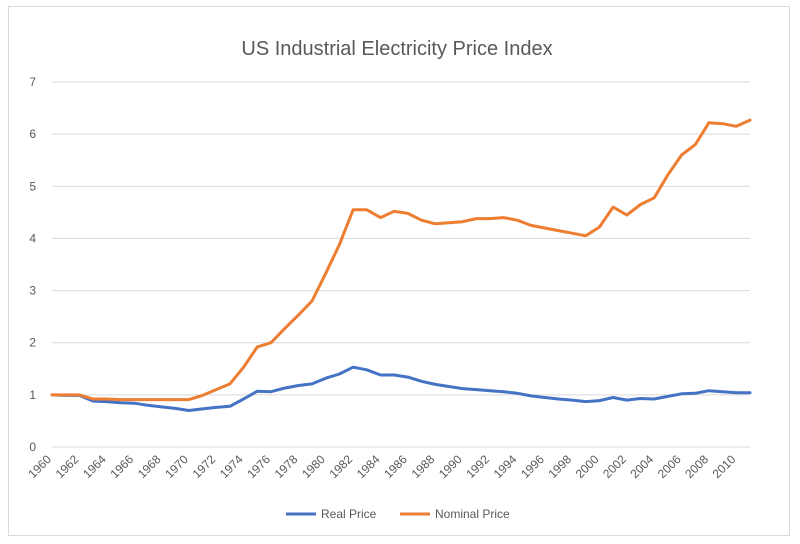 The image size is (800, 544). Describe the element at coordinates (94, 466) in the screenshot. I see `x-tick-label: 1964` at that location.